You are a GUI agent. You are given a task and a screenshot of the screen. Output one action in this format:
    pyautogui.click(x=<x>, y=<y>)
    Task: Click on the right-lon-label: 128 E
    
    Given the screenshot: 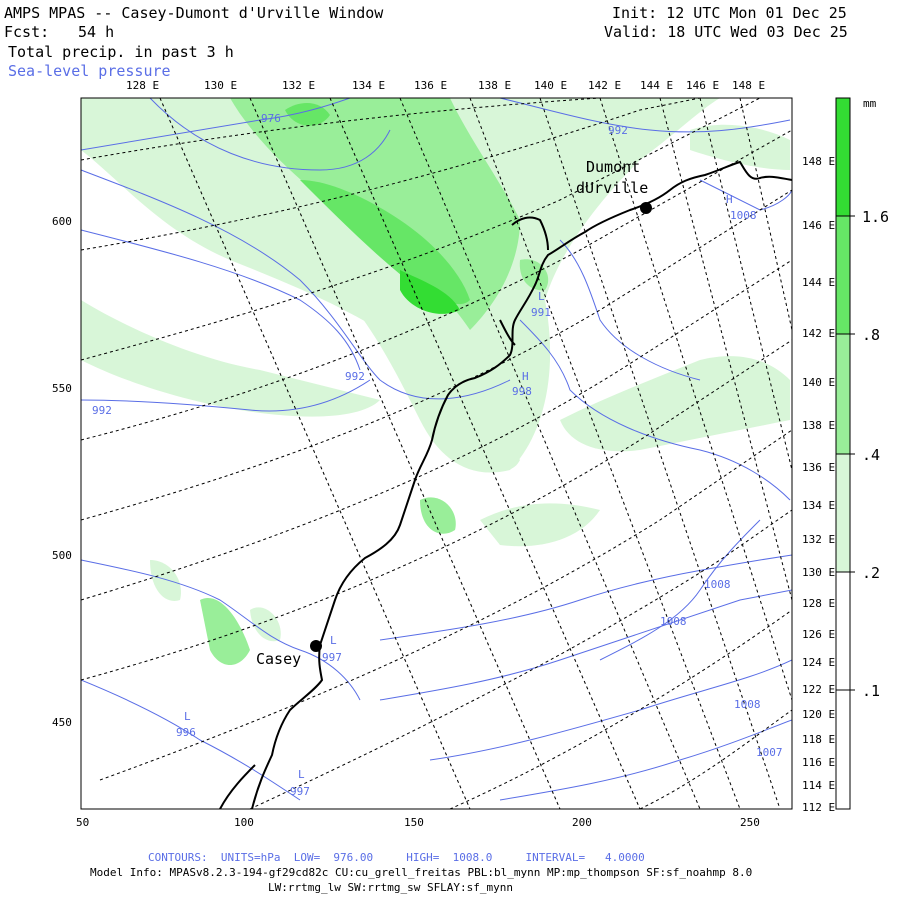 What is the action you would take?
    pyautogui.click(x=819, y=603)
    